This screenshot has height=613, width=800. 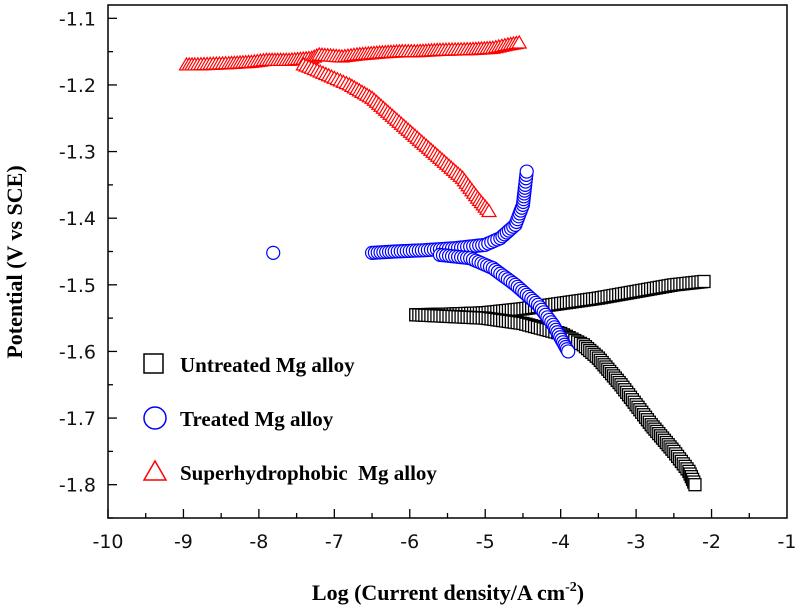 I want to click on x-tick-label: -2, so click(x=711, y=542).